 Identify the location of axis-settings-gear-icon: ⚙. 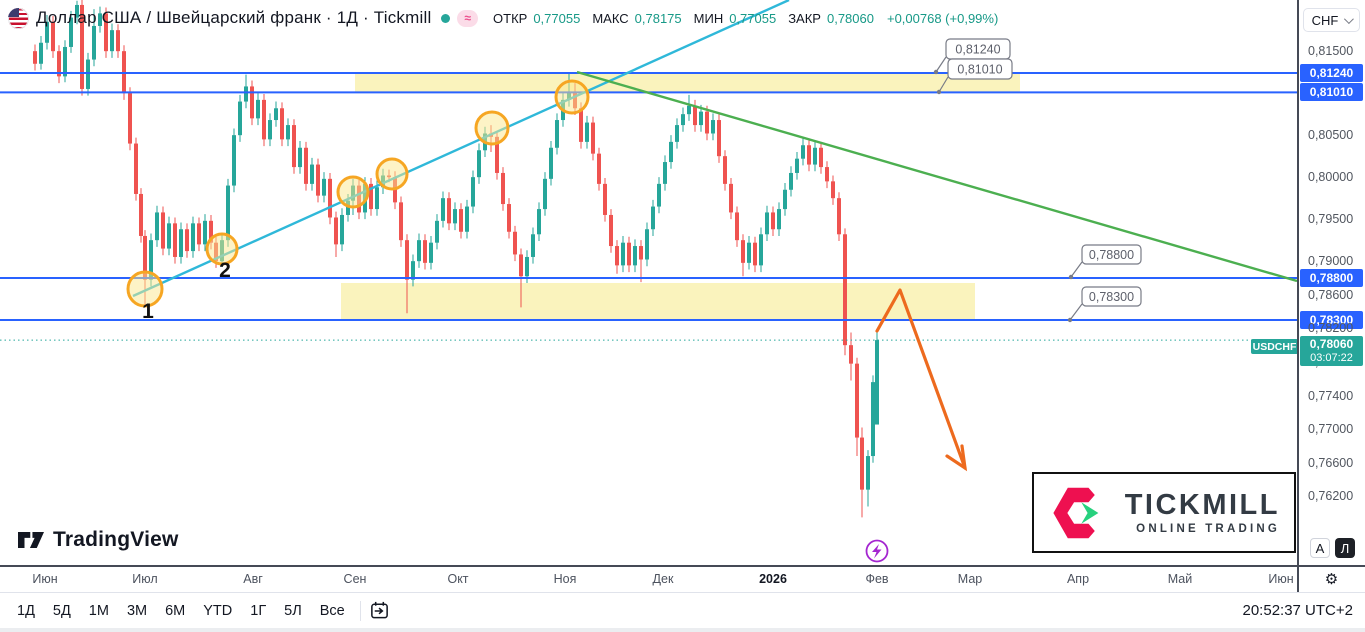
(1331, 579).